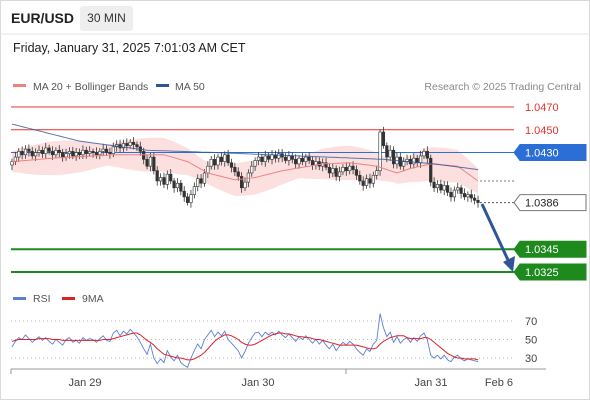 Image resolution: width=590 pixels, height=400 pixels. I want to click on x-label-feb6: Feb 6, so click(499, 383).